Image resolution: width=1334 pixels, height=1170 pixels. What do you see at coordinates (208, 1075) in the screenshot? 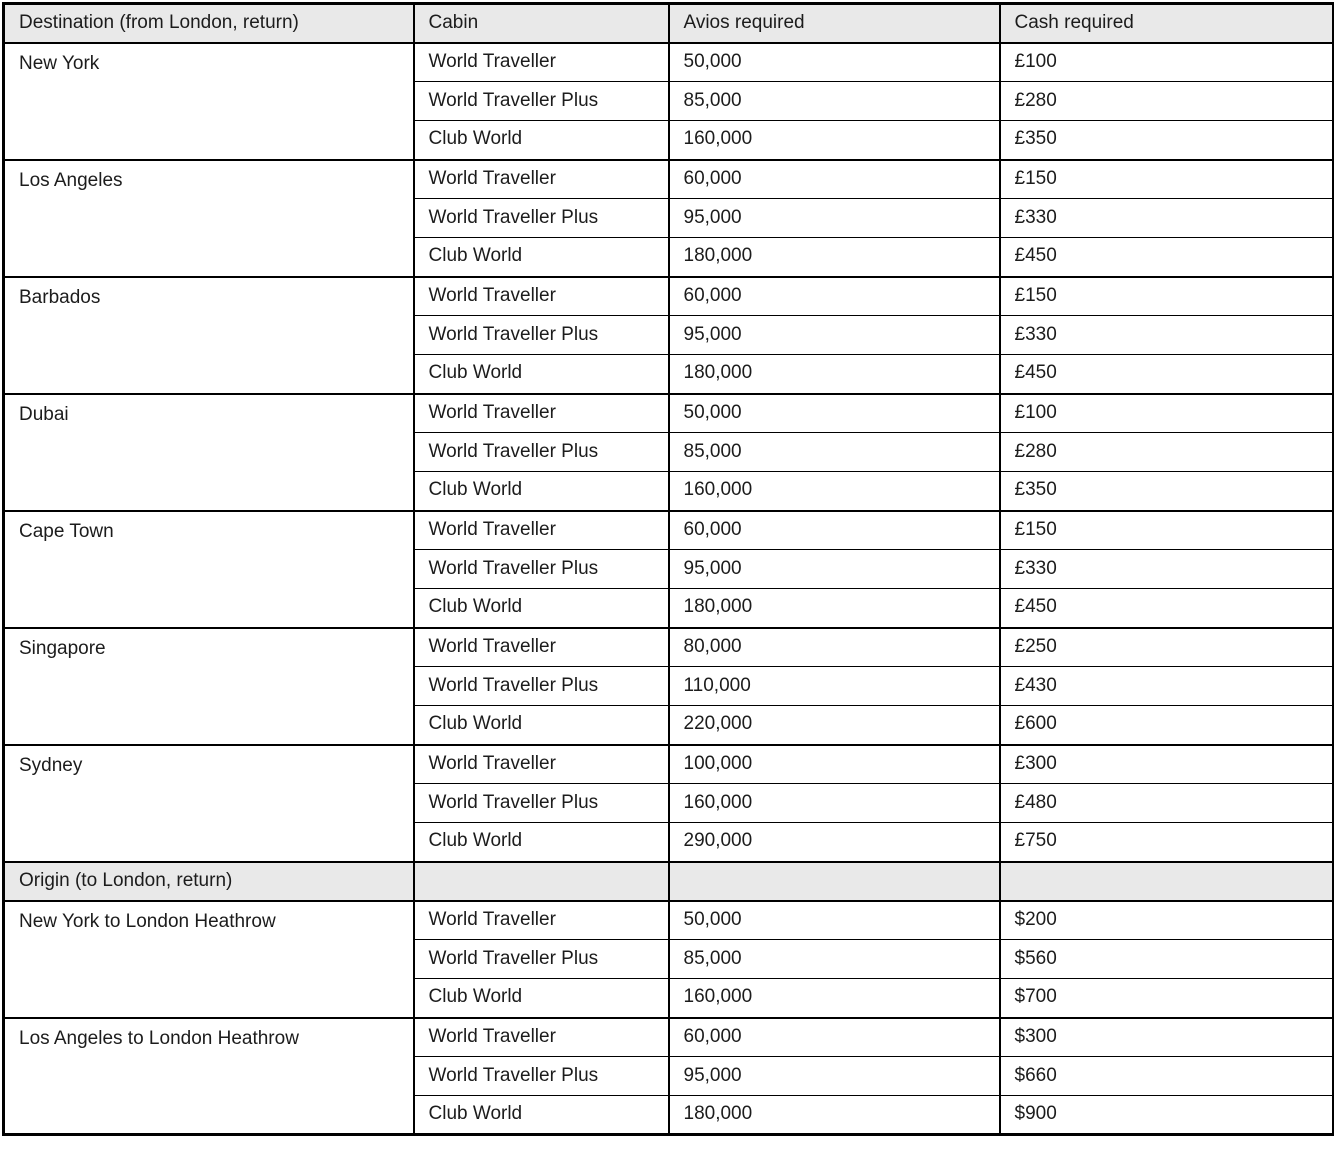
I see `destination-cell: Los Angeles to London Heathrow` at bounding box center [208, 1075].